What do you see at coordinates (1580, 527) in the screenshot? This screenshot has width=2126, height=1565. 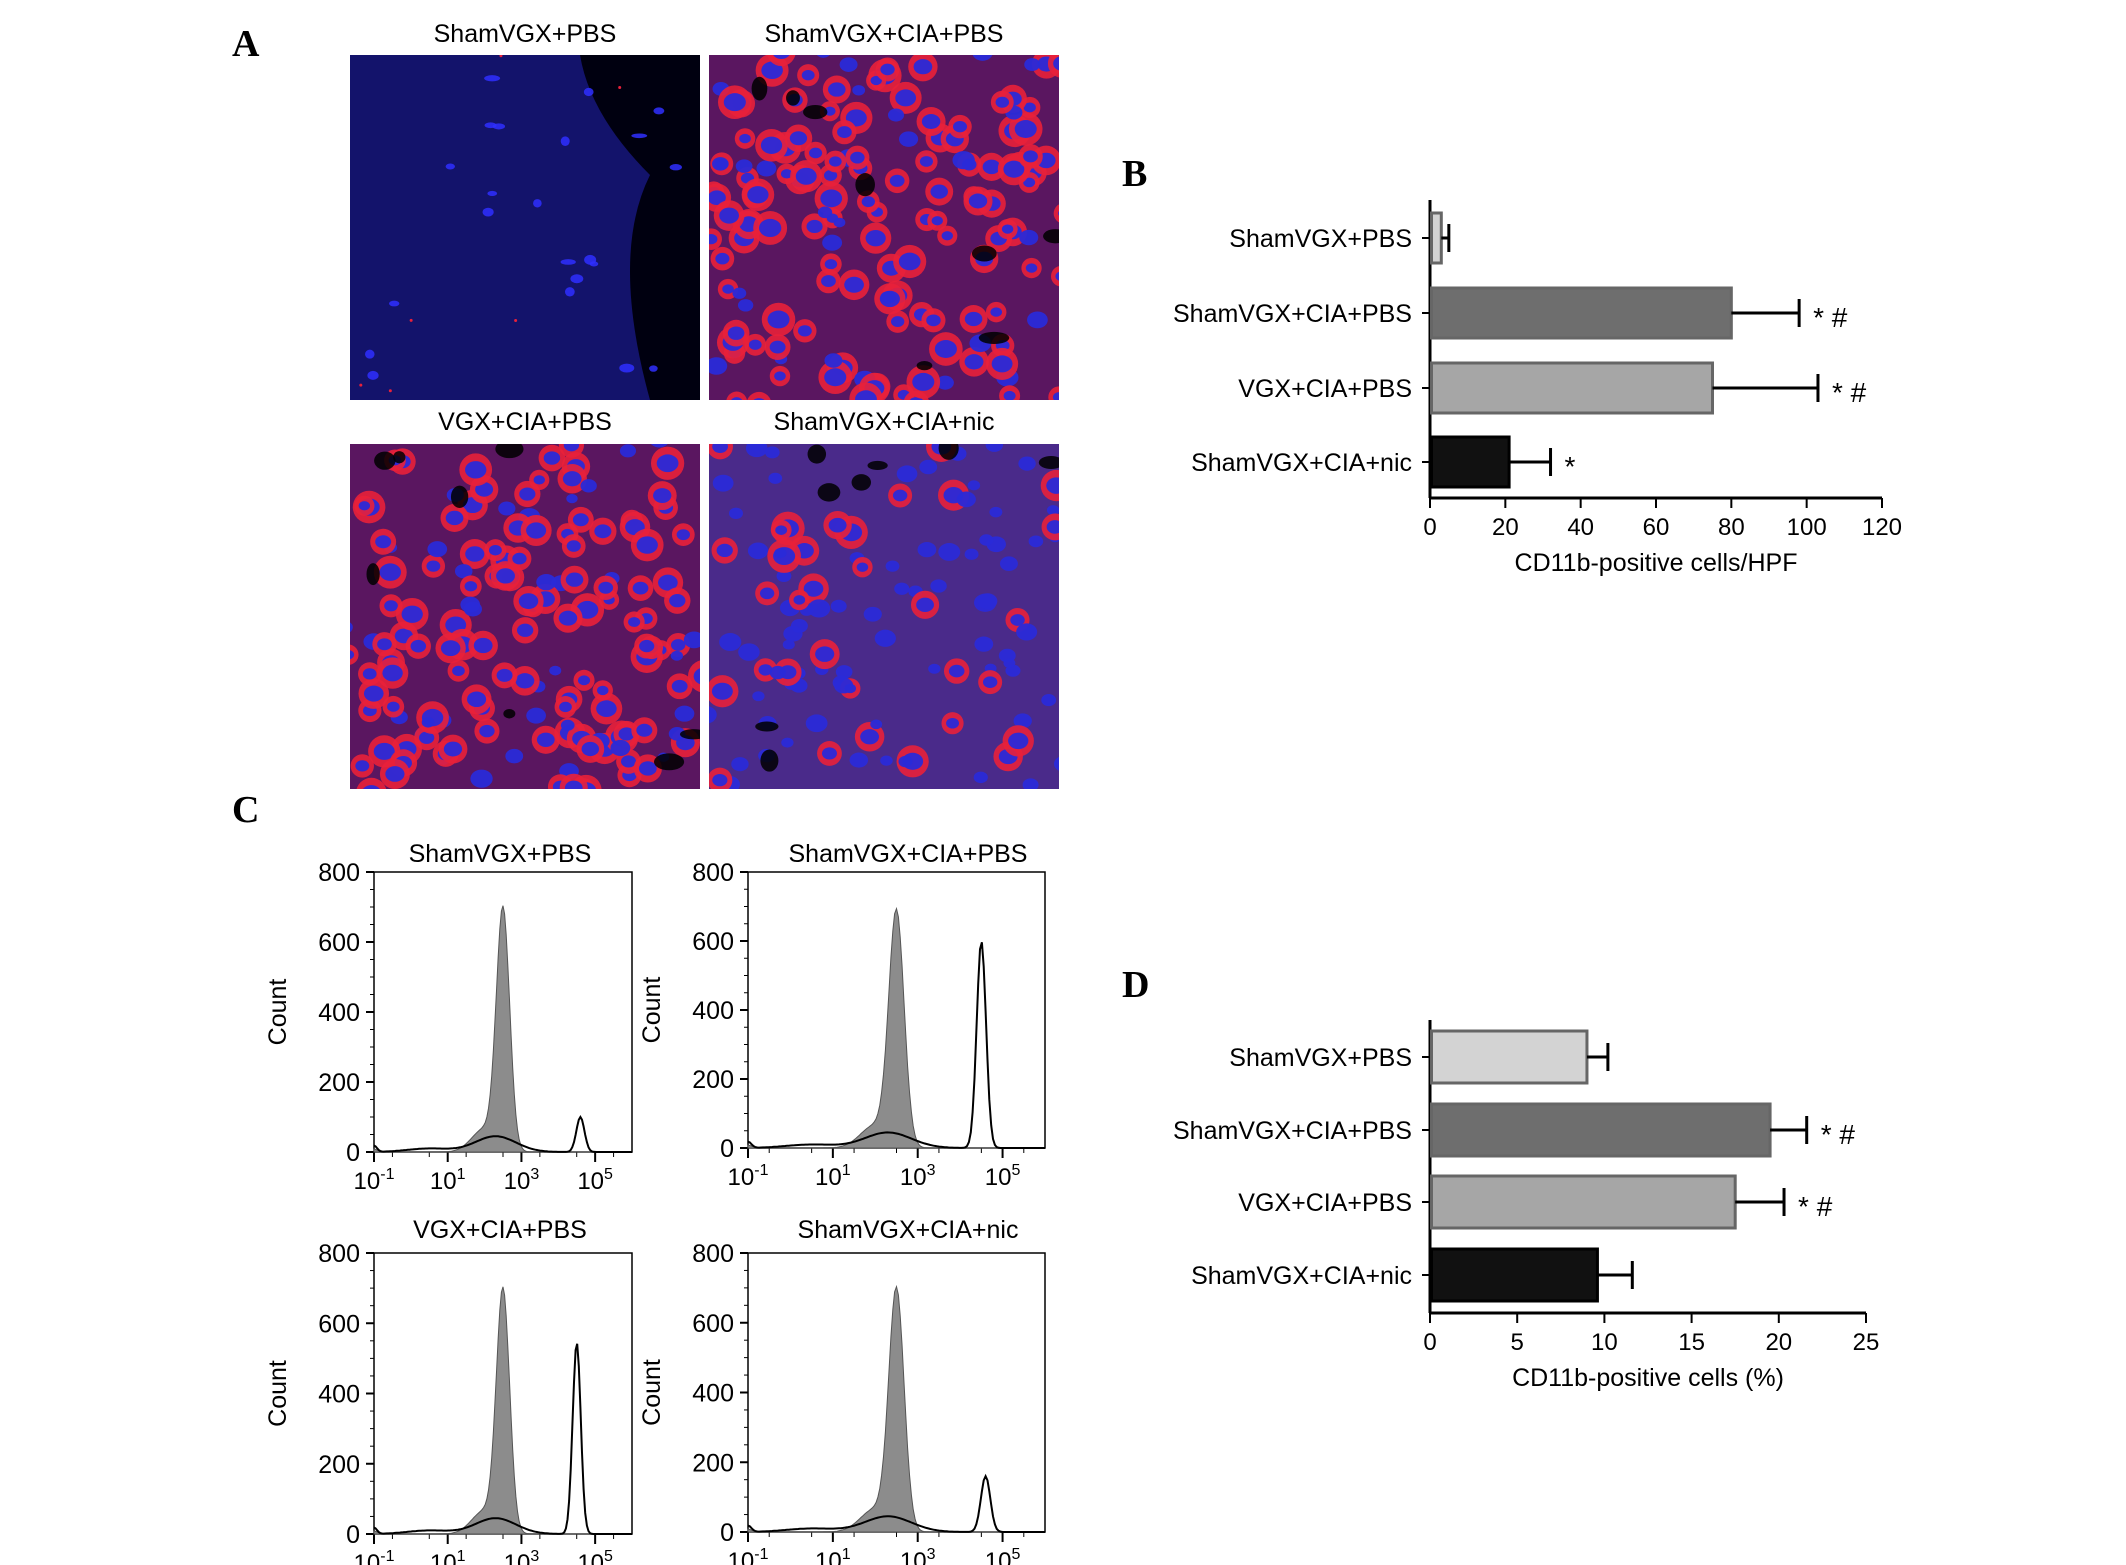 I see `x-tick-label-B: 40` at bounding box center [1580, 527].